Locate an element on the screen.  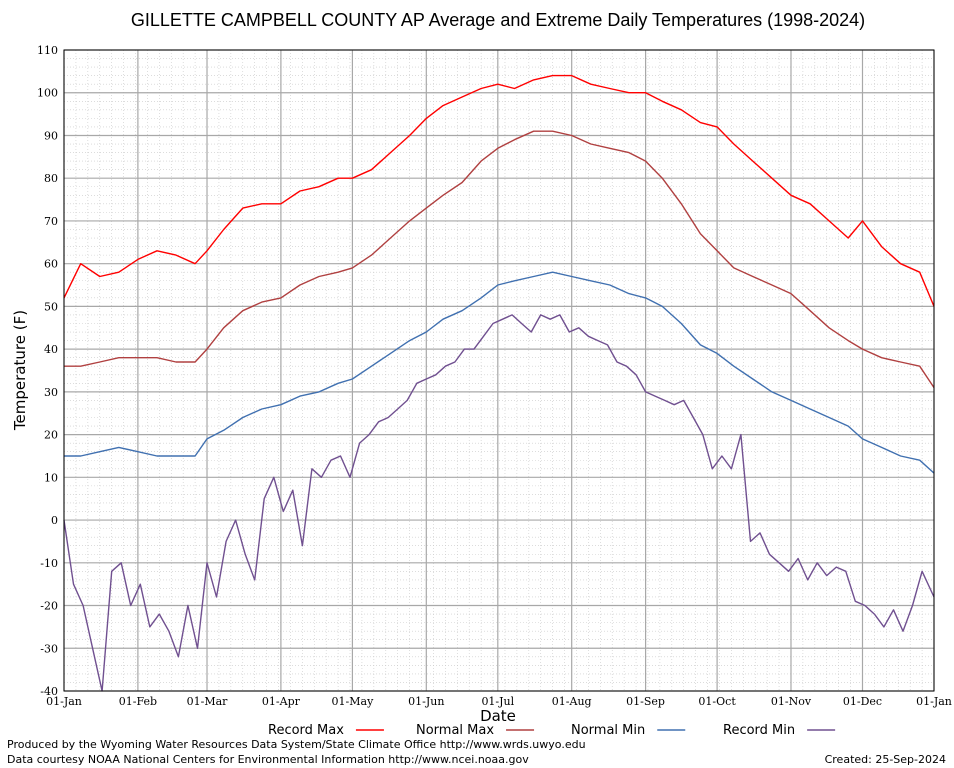
y-tick-label: 70 is located at coordinates (51, 221).